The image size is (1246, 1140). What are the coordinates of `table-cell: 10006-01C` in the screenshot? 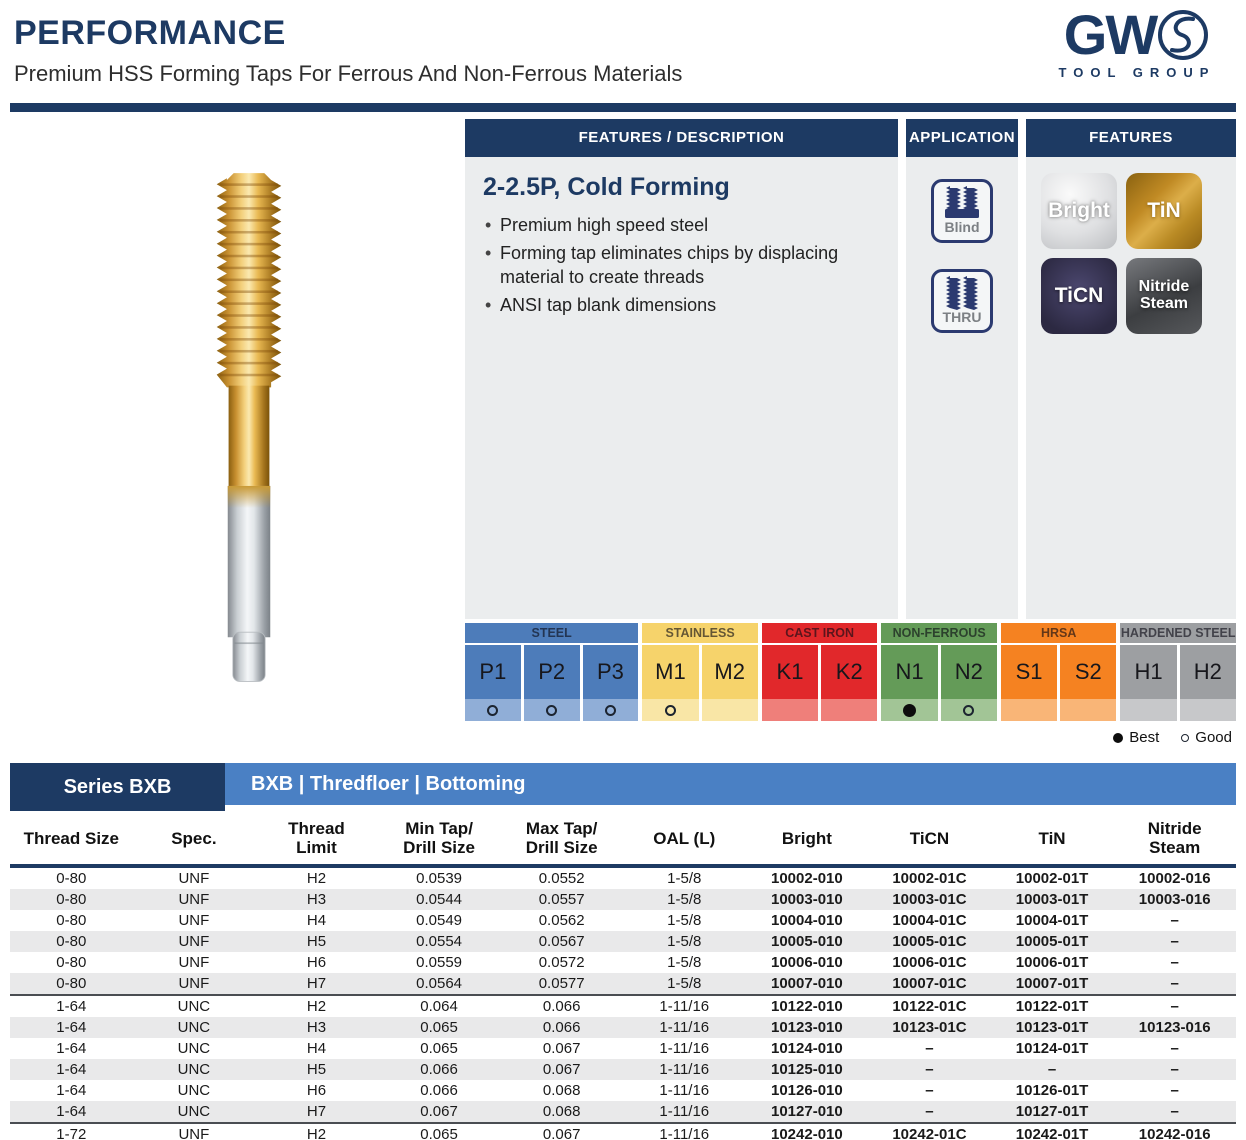 It's located at (929, 963).